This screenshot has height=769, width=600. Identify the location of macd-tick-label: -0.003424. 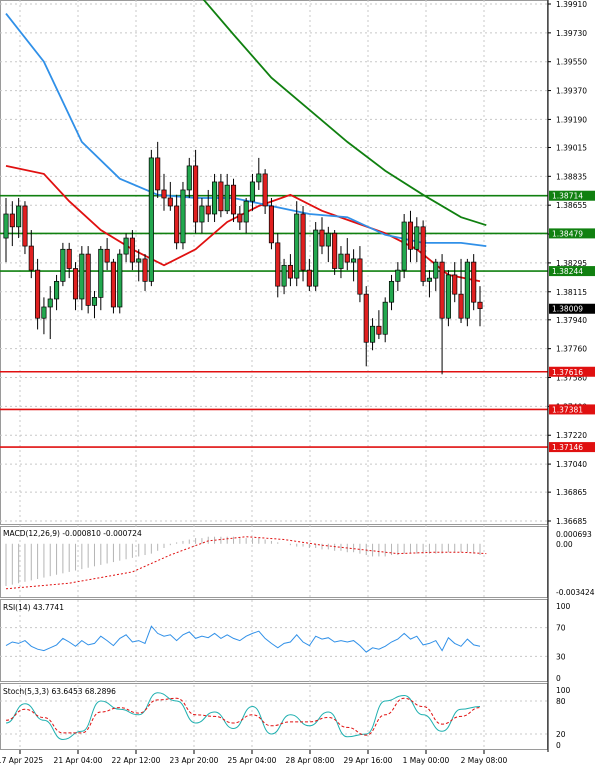
(575, 592).